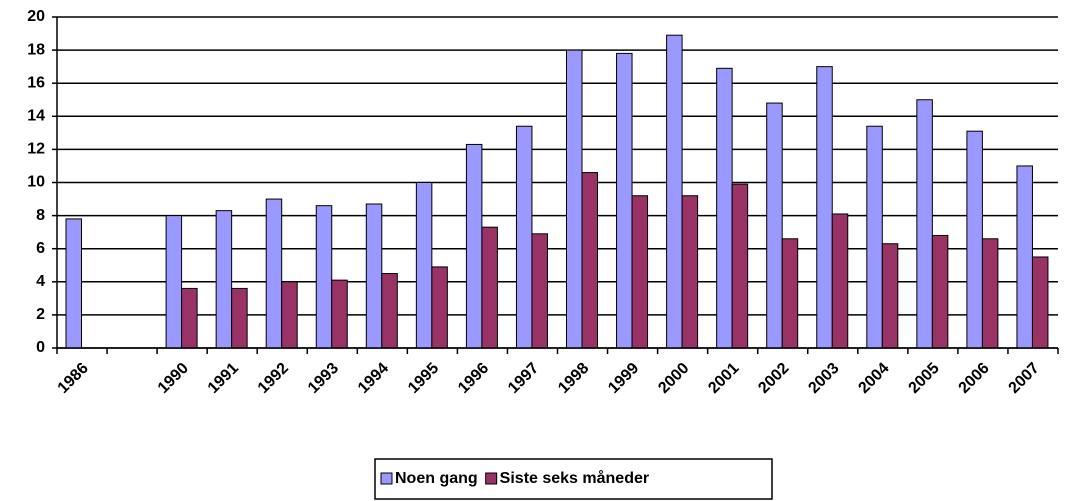 The height and width of the screenshot is (501, 1070). Describe the element at coordinates (823, 378) in the screenshot. I see `x-tick-label: 2003` at that location.